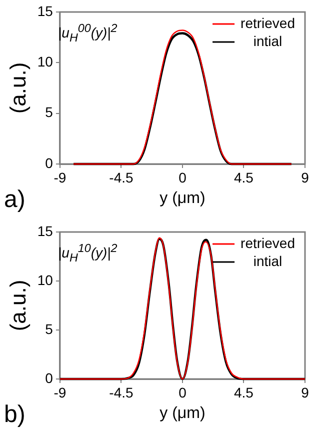 This screenshot has height=443, width=325. I want to click on text: b), so click(15, 415).